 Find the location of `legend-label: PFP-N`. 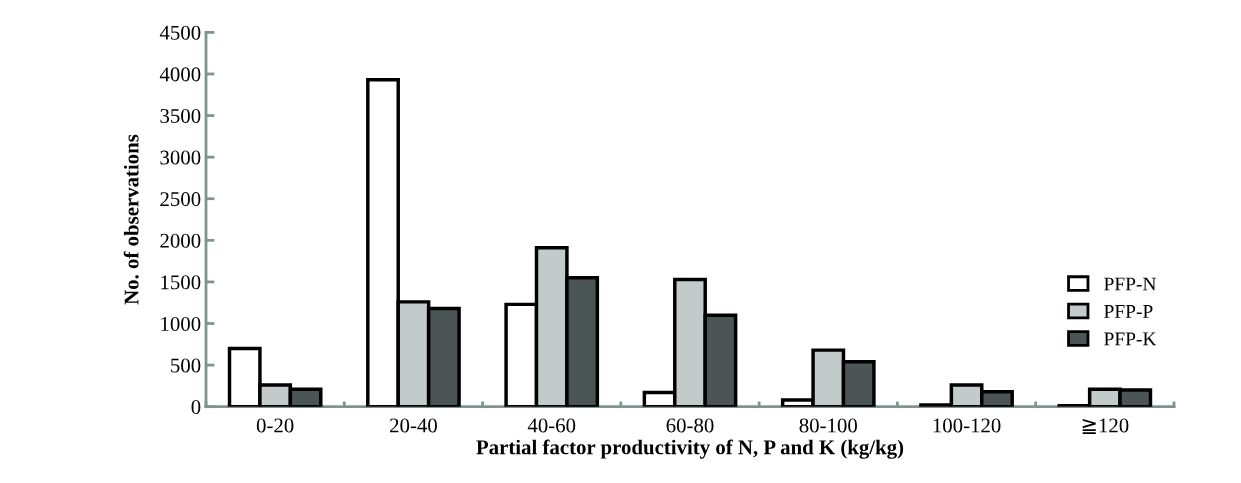

legend-label: PFP-N is located at coordinates (1130, 284).